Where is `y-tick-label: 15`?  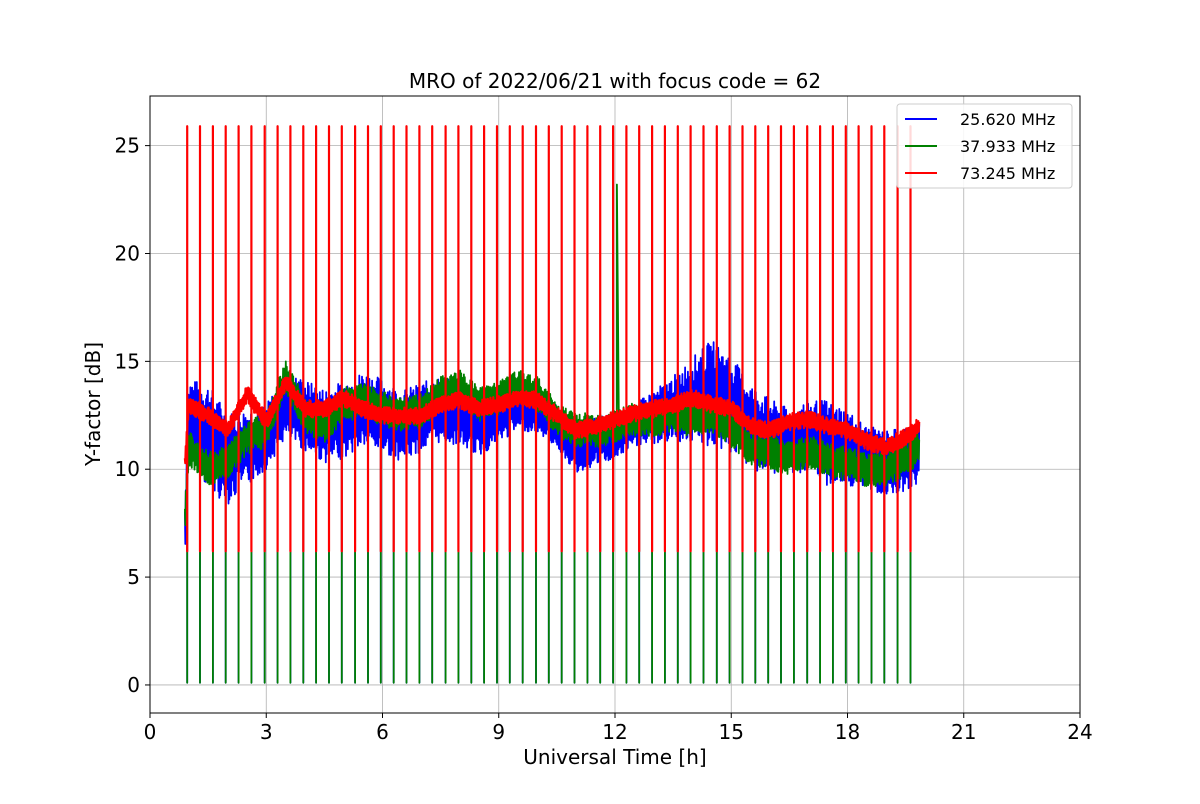 y-tick-label: 15 is located at coordinates (127, 361).